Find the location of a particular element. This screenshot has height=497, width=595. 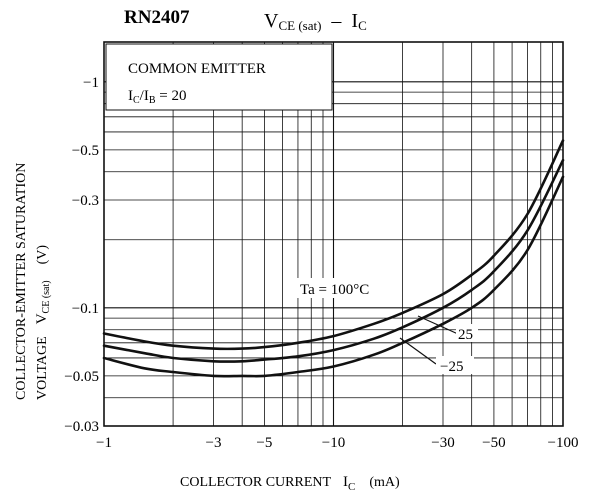

condition-box: COMMON EMITTER IC/IB = 20 is located at coordinates (219, 77).